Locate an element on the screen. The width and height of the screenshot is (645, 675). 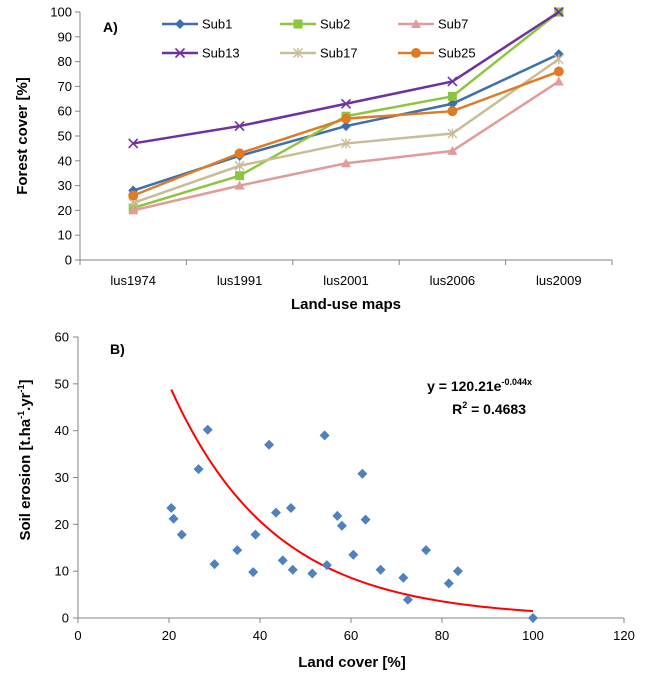
panel-a-x-axis-title: Land-use maps is located at coordinates (346, 304).